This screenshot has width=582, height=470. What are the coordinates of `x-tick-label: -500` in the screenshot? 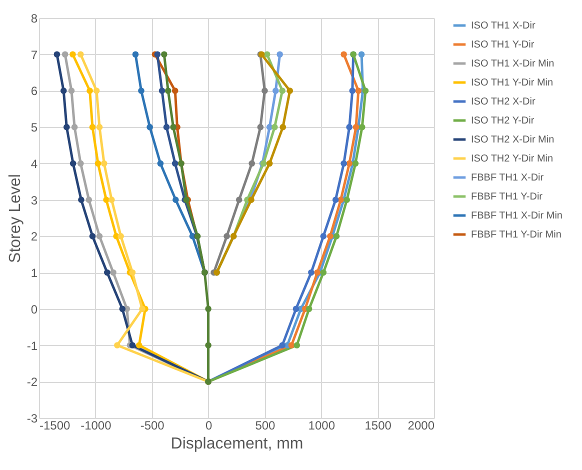 It's located at (152, 425).